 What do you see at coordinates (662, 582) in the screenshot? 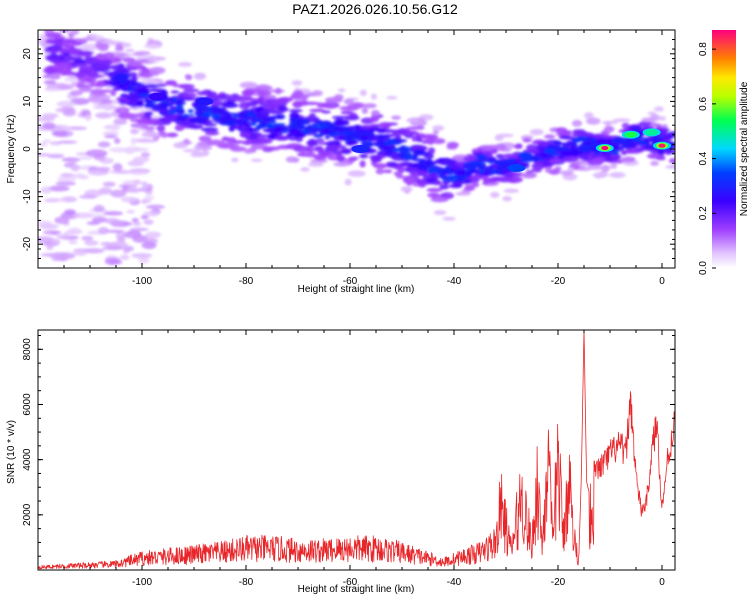
I see `snr-xtick-label: 0` at bounding box center [662, 582].